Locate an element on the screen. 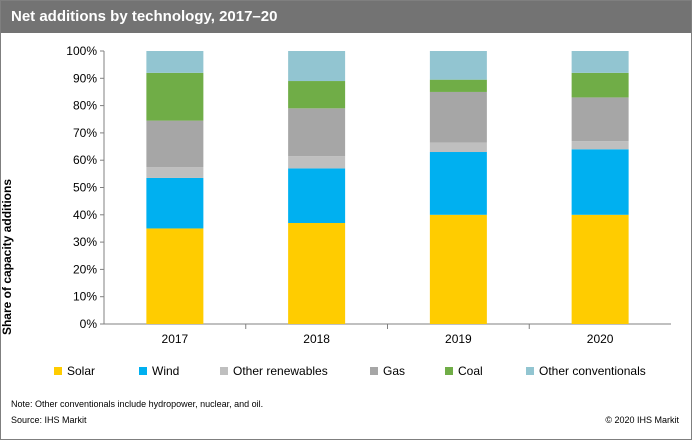 Image resolution: width=692 pixels, height=440 pixels. bar-other-renewables-2017 is located at coordinates (175, 172).